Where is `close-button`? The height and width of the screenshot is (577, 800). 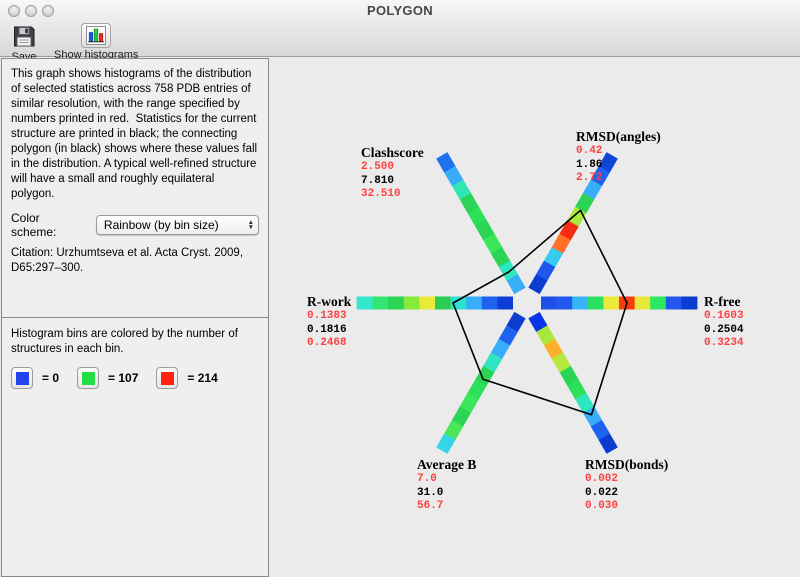 close-button is located at coordinates (14, 11).